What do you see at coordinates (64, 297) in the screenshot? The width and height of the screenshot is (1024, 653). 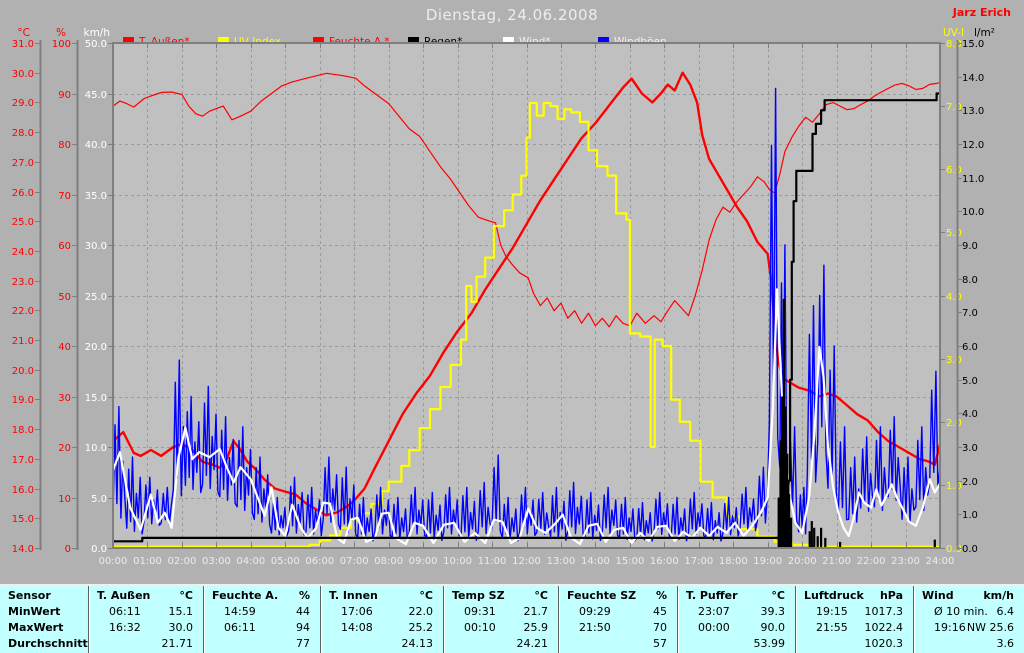 I see `y-tick-label: 50` at bounding box center [64, 297].